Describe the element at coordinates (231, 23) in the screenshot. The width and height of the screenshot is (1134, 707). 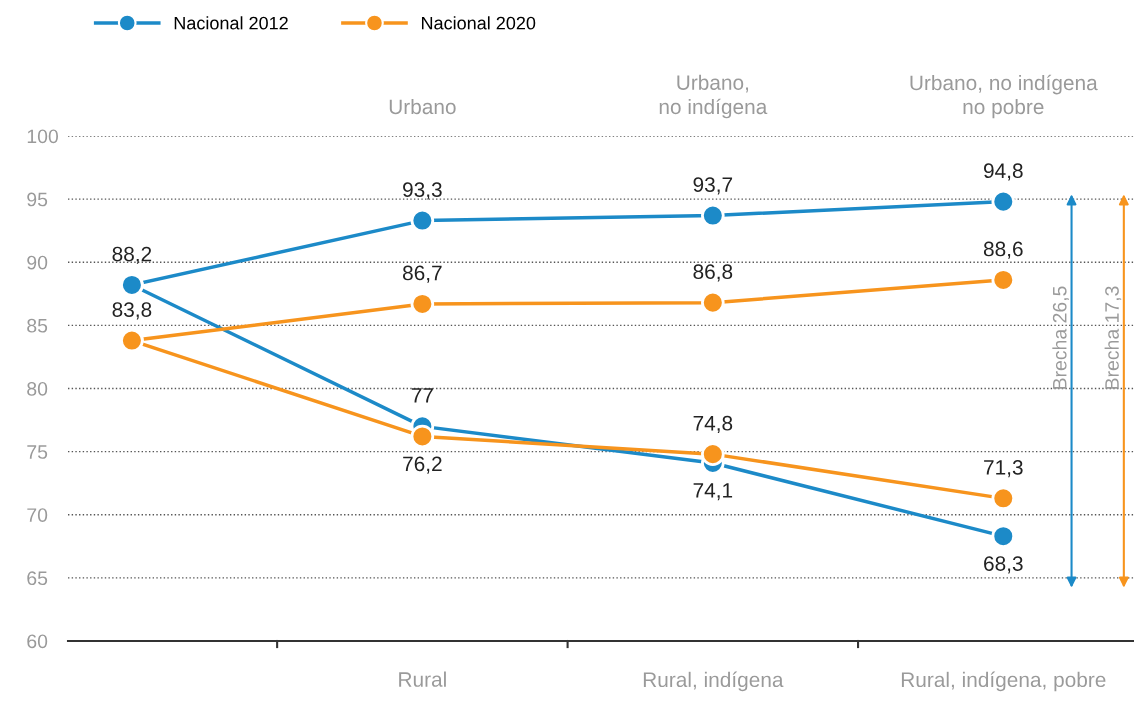
I see `legend-label: Nacional 2012` at that location.